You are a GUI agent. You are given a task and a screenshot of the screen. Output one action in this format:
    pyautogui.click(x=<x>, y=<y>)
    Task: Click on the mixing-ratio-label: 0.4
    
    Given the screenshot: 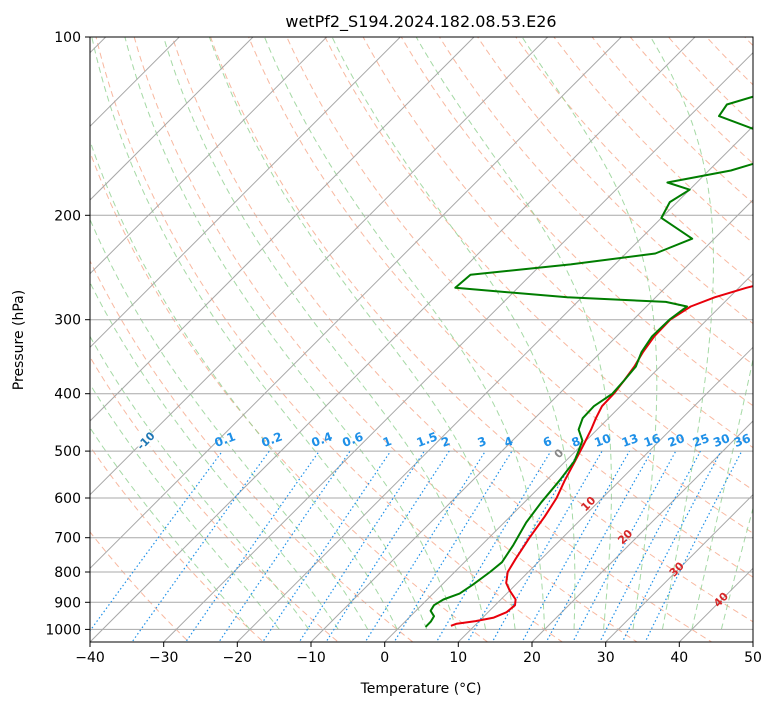 What is the action you would take?
    pyautogui.click(x=322, y=439)
    